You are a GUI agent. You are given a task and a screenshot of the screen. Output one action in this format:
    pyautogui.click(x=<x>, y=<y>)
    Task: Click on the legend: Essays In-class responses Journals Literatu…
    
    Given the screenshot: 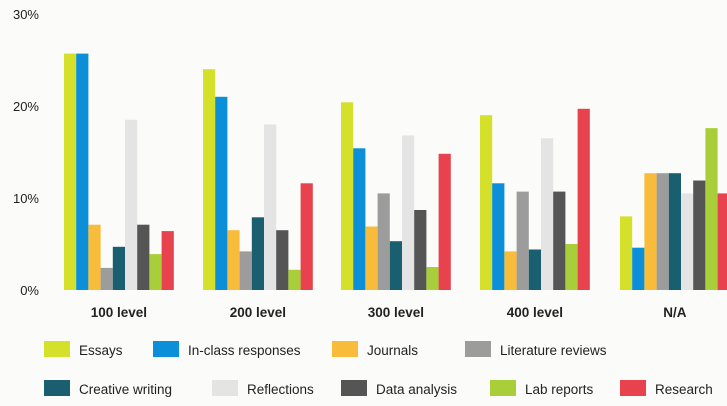 What is the action you would take?
    pyautogui.click(x=378, y=369)
    